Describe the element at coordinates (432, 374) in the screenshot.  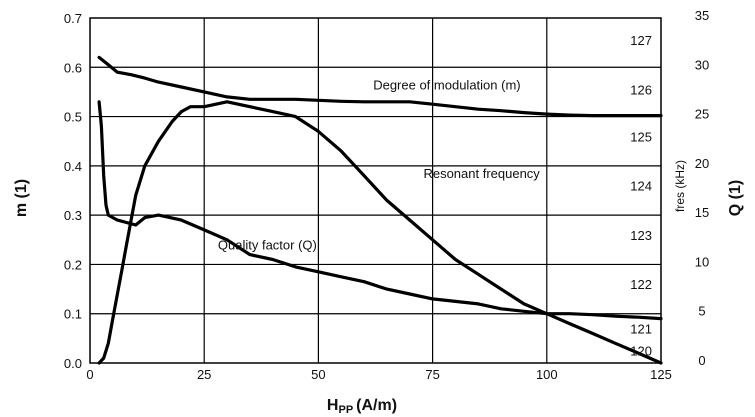
I see `x-tick-label: 75` at that location.